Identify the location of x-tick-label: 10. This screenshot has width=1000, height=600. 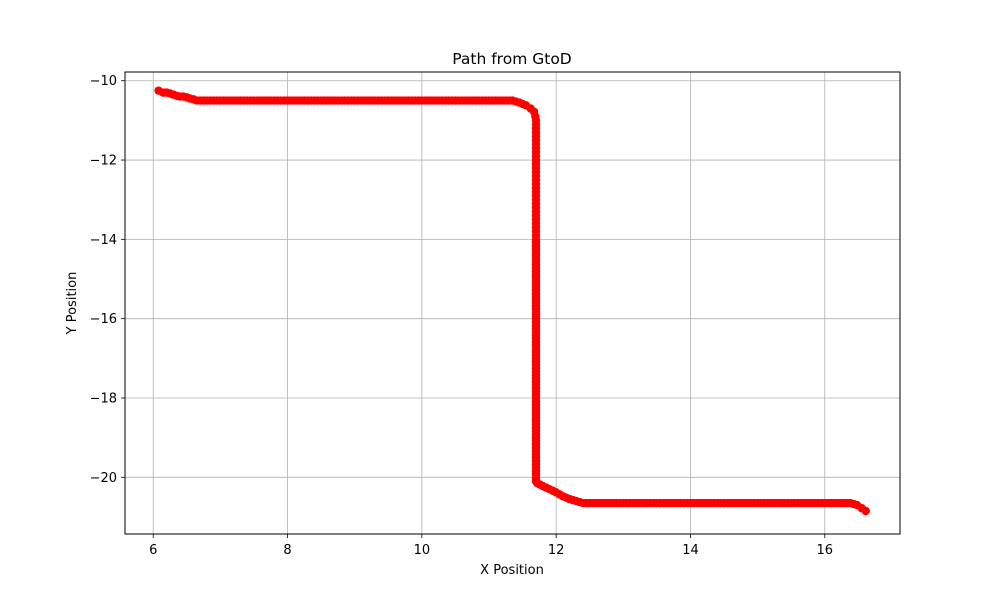
(422, 550).